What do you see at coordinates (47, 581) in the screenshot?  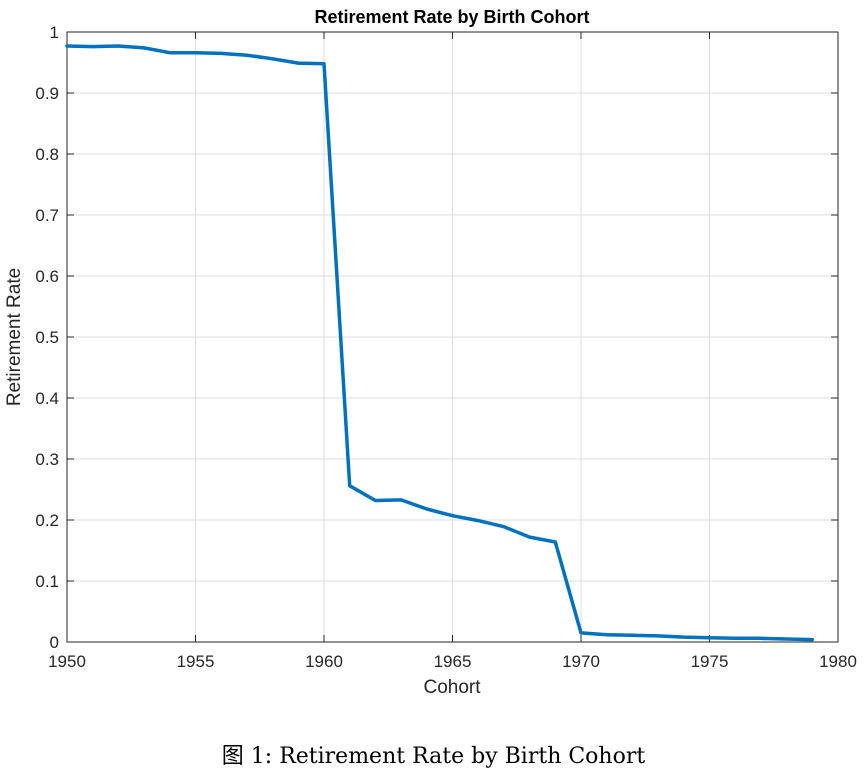 I see `y-tick-label: 0.1` at bounding box center [47, 581].